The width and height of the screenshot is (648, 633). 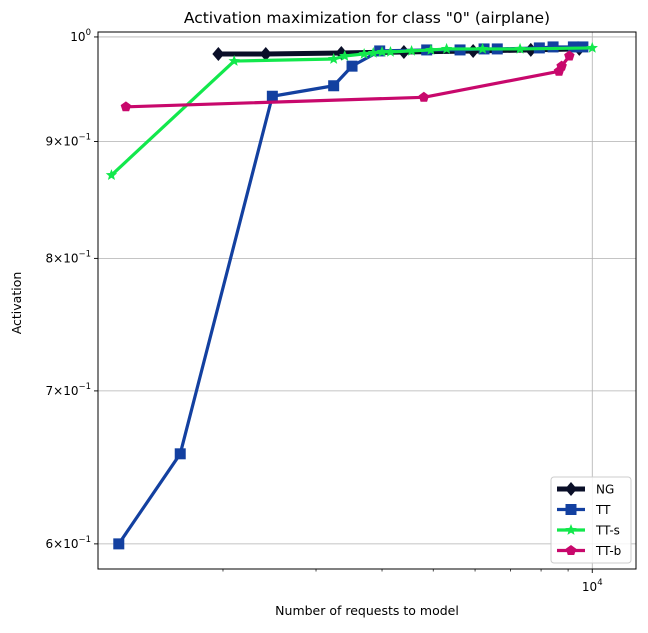 What do you see at coordinates (571, 550) in the screenshot?
I see `legend-marker-tt-b` at bounding box center [571, 550].